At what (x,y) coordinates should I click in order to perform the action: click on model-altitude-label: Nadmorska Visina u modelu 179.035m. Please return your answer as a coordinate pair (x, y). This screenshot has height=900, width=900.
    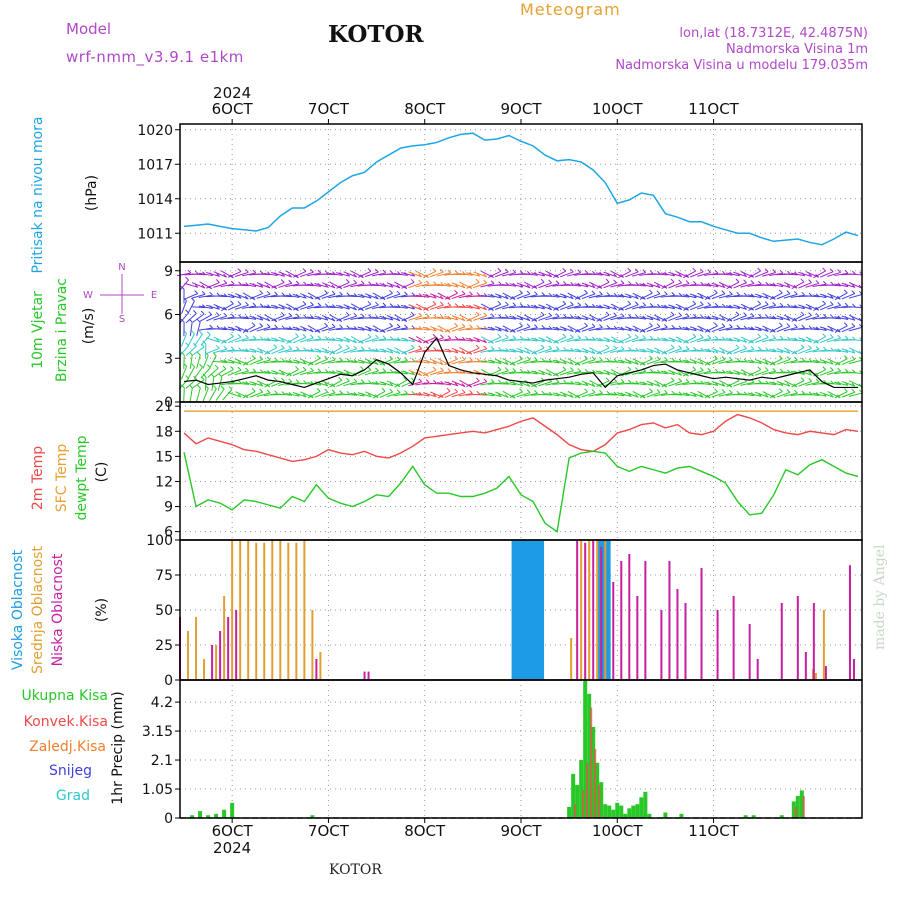
    Looking at the image, I should click on (741, 65).